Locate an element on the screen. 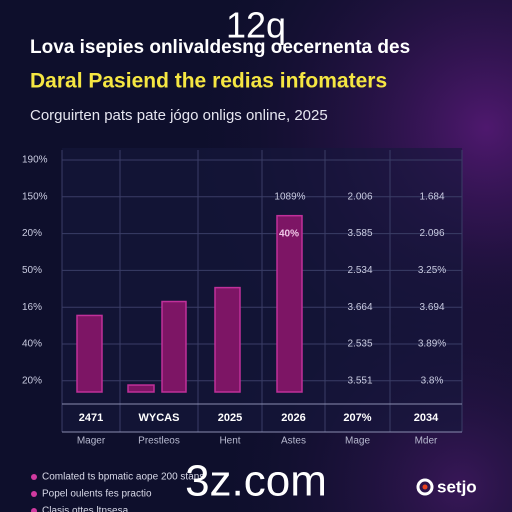 Image resolution: width=512 pixels, height=512 pixels. y-tick-label: 16% is located at coordinates (32, 307).